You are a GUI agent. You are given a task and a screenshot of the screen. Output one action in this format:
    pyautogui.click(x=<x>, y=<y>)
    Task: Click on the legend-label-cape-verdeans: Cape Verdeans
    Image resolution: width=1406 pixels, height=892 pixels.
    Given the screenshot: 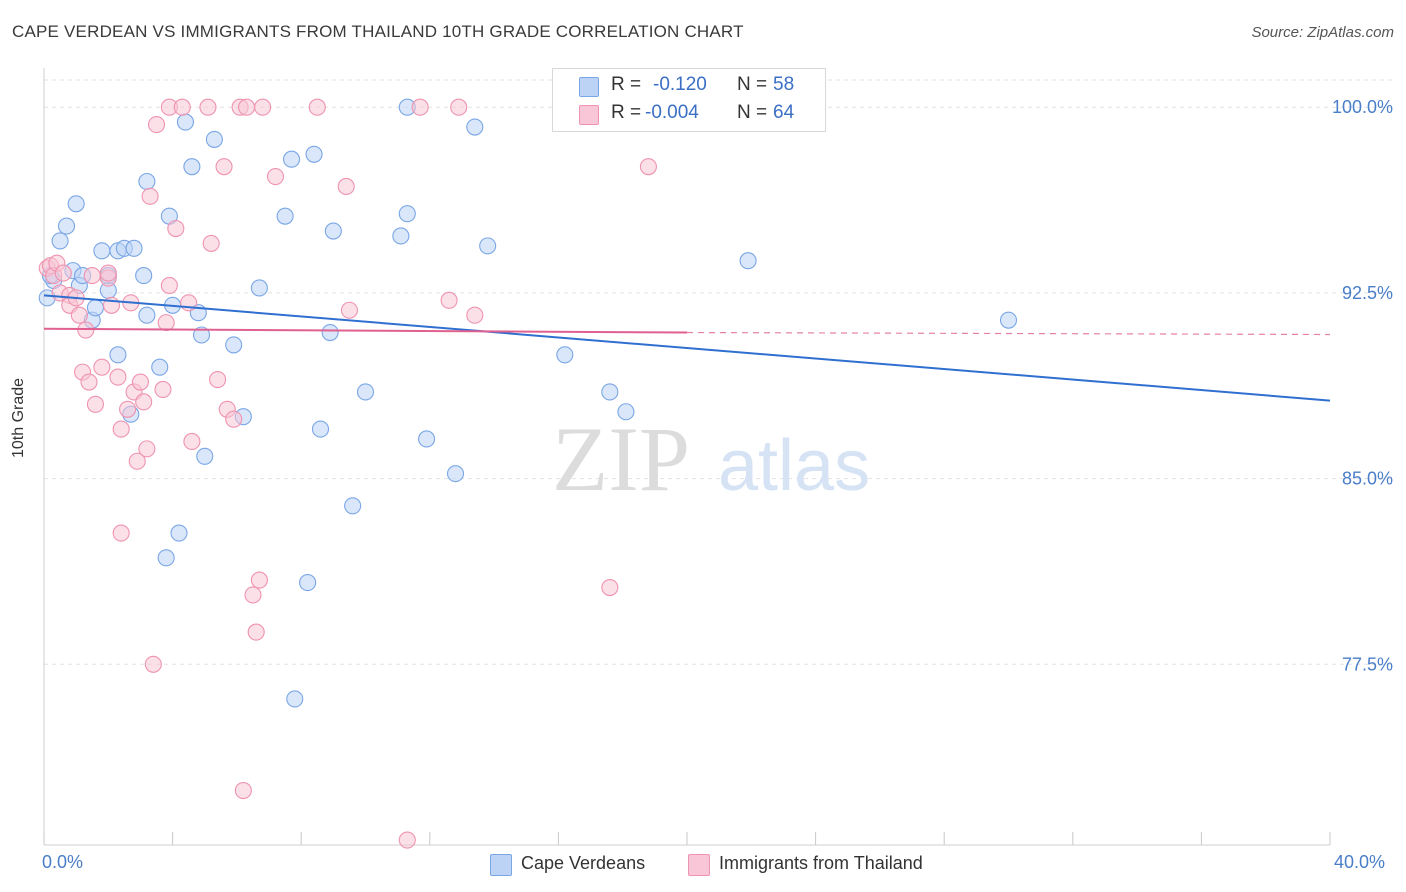 What is the action you would take?
    pyautogui.click(x=583, y=863)
    